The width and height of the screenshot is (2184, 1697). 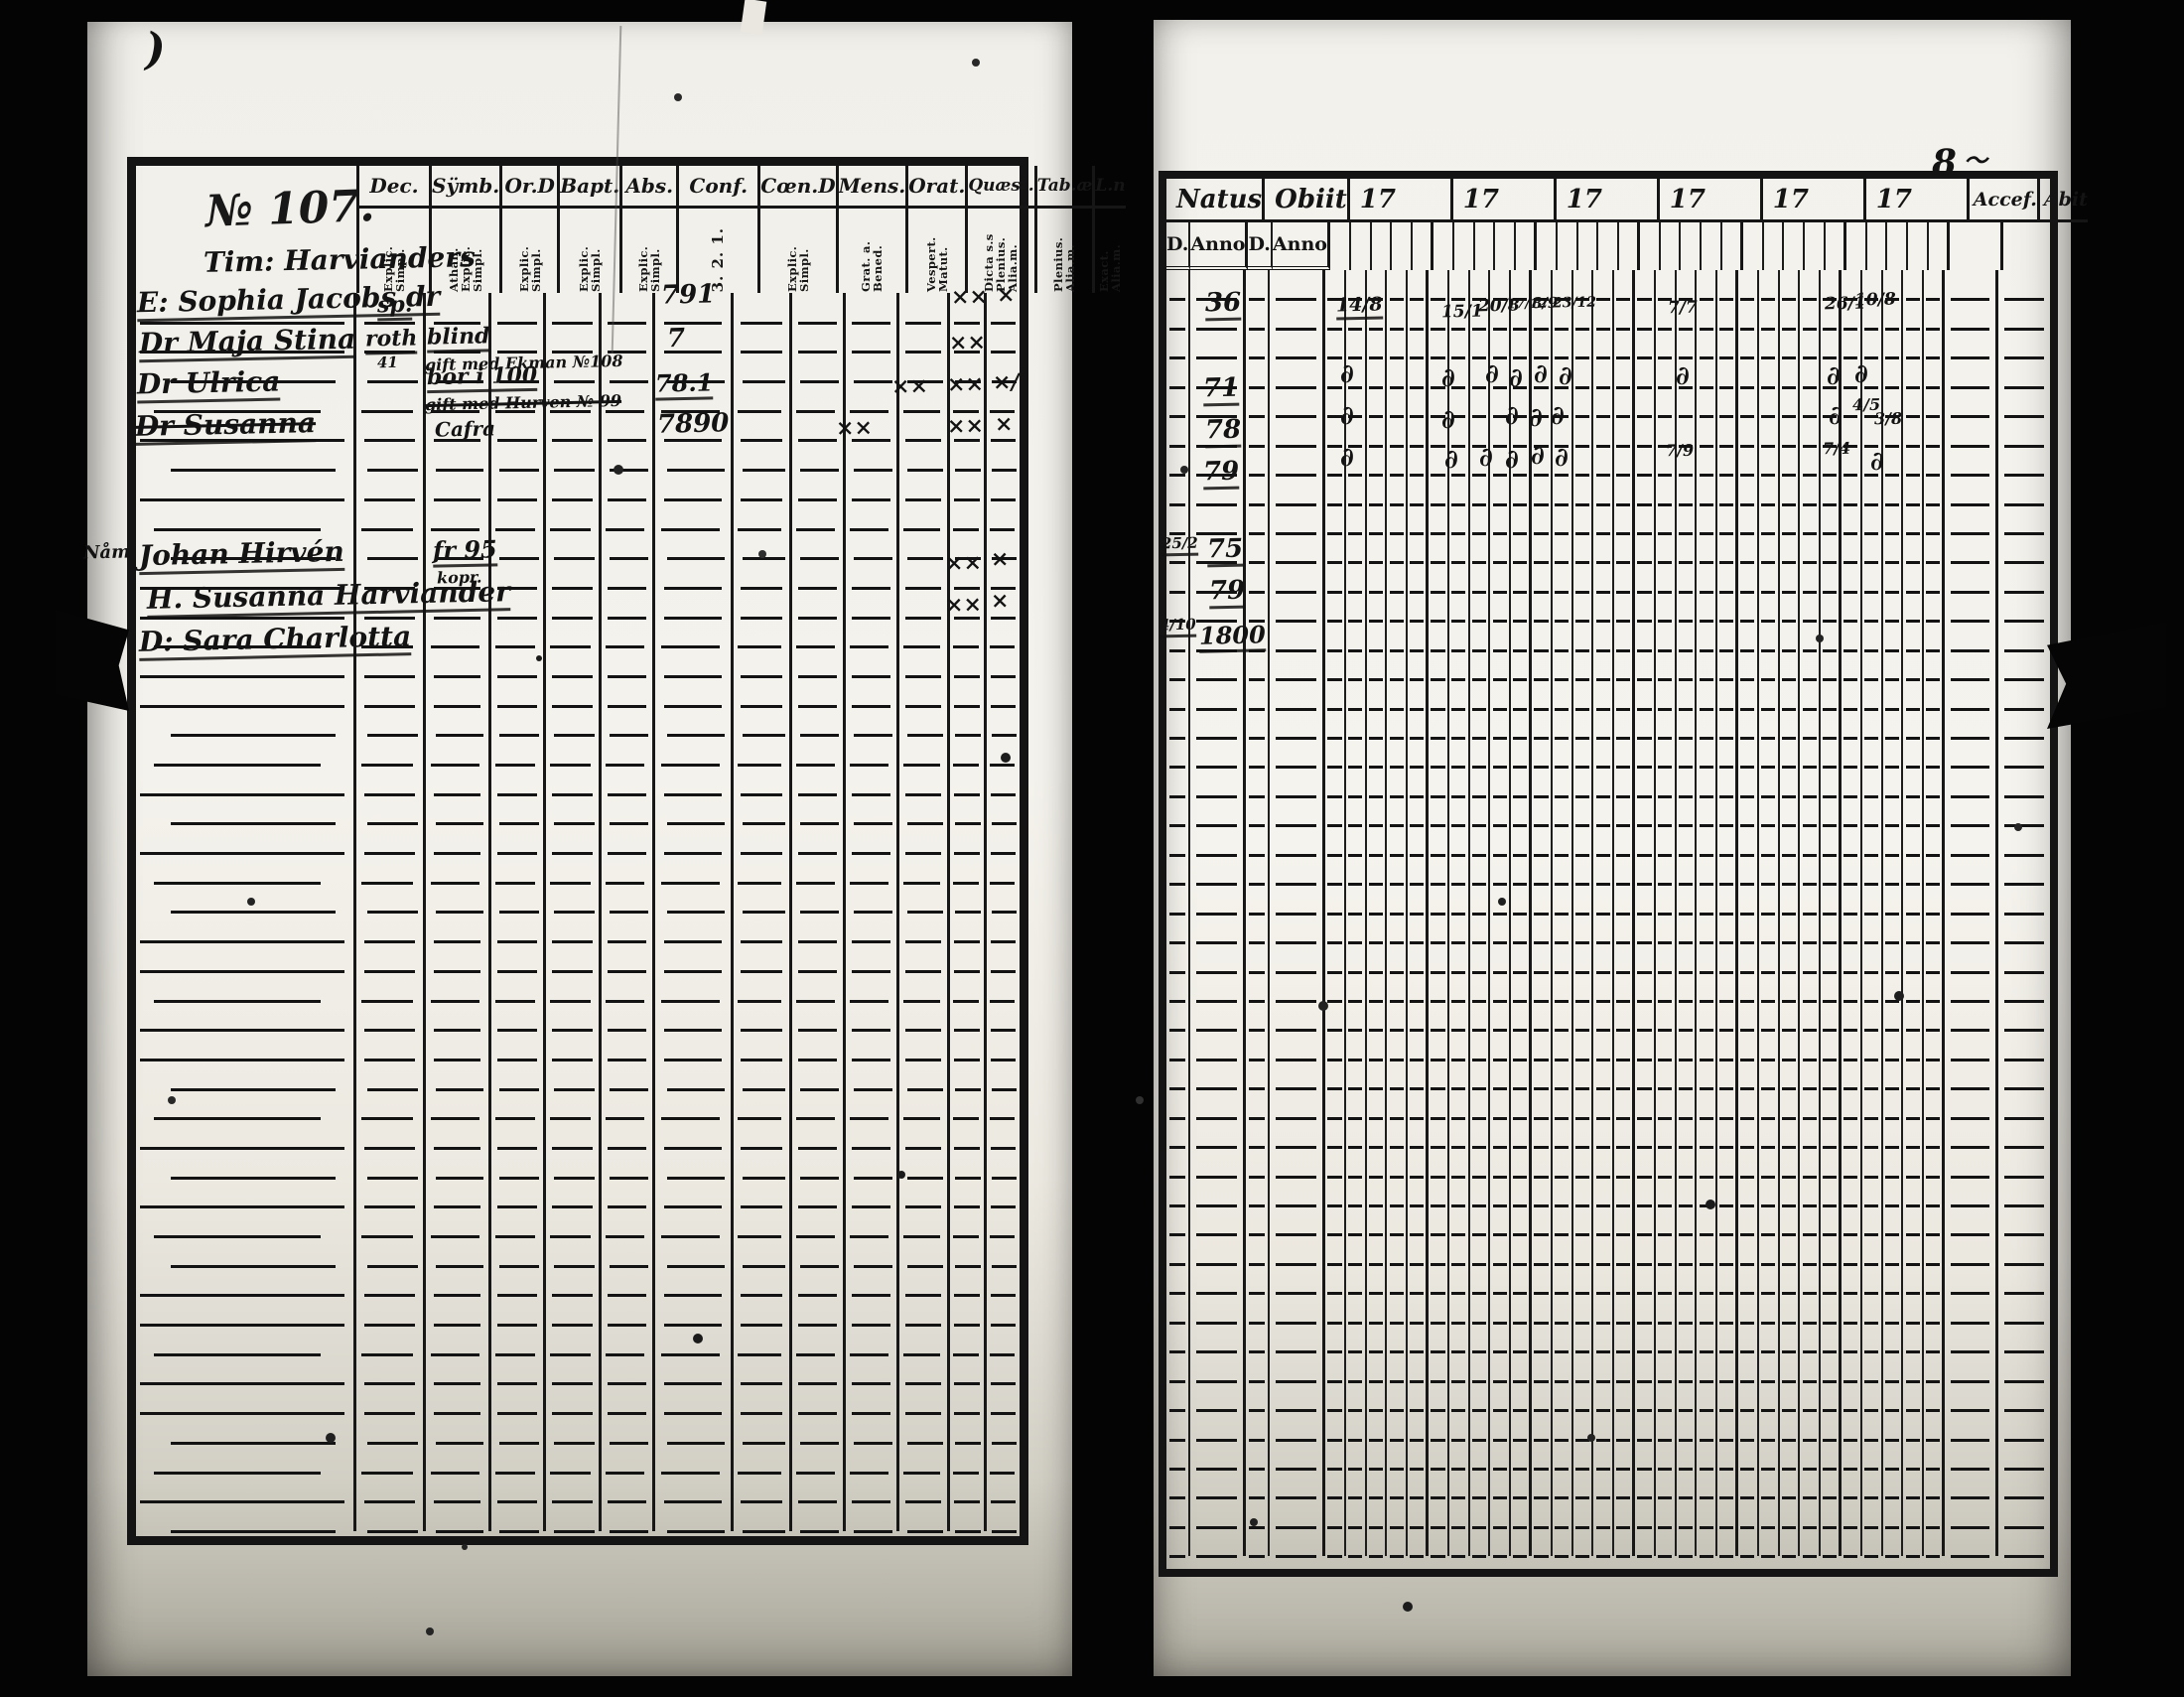 I want to click on column-sublabel: Explic. Simpl., so click(x=797, y=268).